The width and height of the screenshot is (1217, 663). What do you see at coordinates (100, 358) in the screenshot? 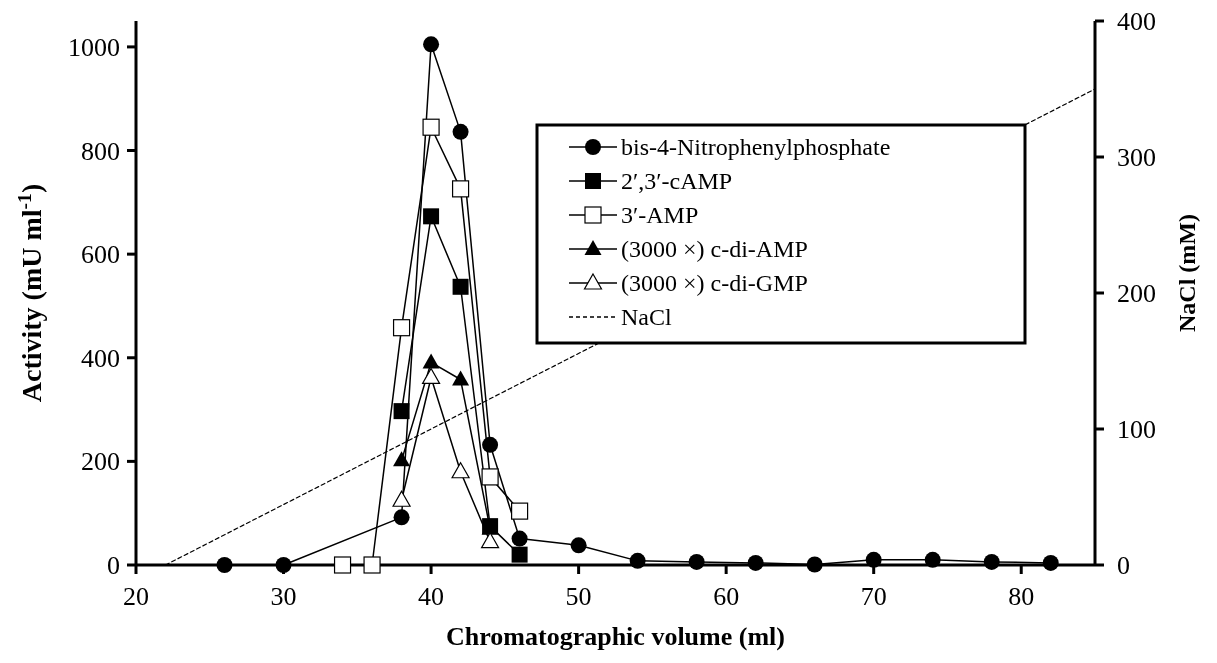
I see `y-tick-label: 400` at bounding box center [100, 358].